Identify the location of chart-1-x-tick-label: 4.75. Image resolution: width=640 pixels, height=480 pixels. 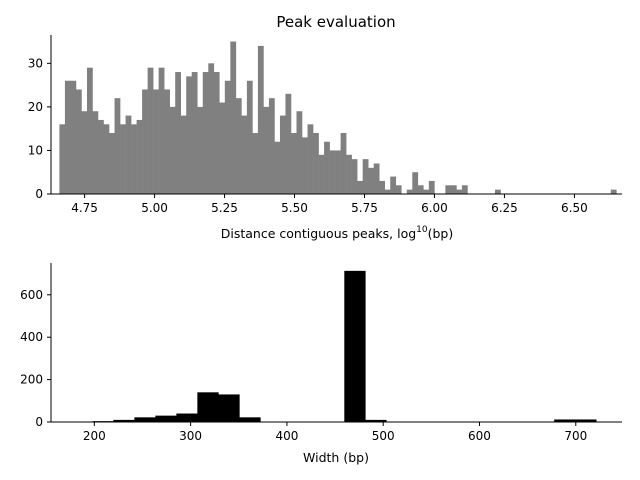
(84, 208).